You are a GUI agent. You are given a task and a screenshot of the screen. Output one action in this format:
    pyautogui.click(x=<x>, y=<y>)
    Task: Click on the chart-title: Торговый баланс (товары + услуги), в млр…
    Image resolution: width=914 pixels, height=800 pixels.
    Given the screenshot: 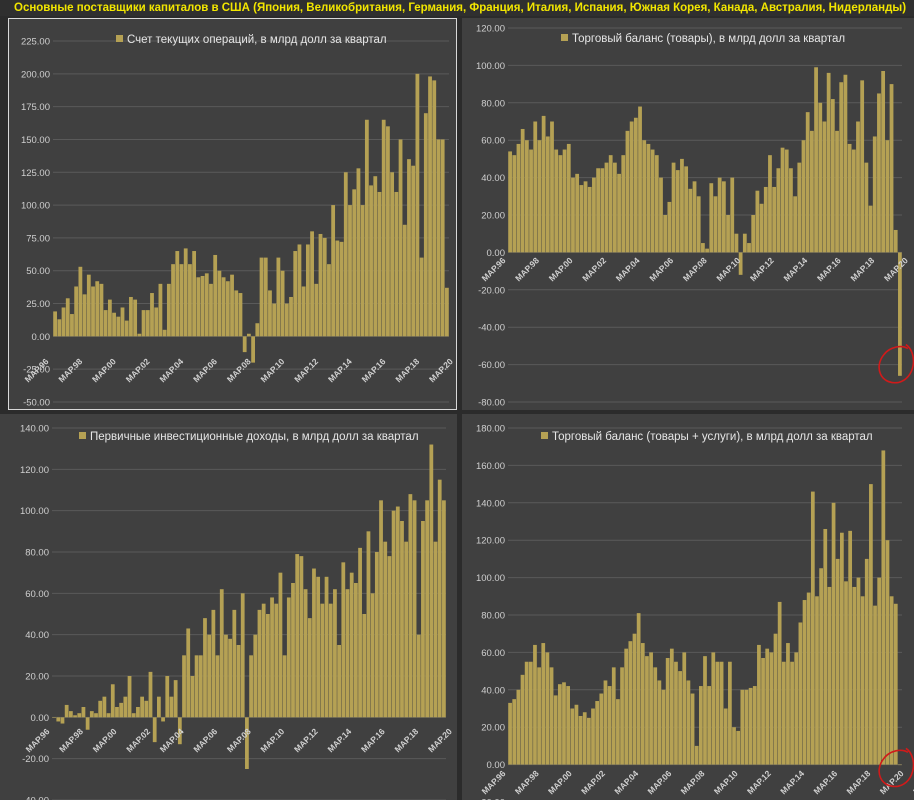 What is the action you would take?
    pyautogui.click(x=712, y=437)
    